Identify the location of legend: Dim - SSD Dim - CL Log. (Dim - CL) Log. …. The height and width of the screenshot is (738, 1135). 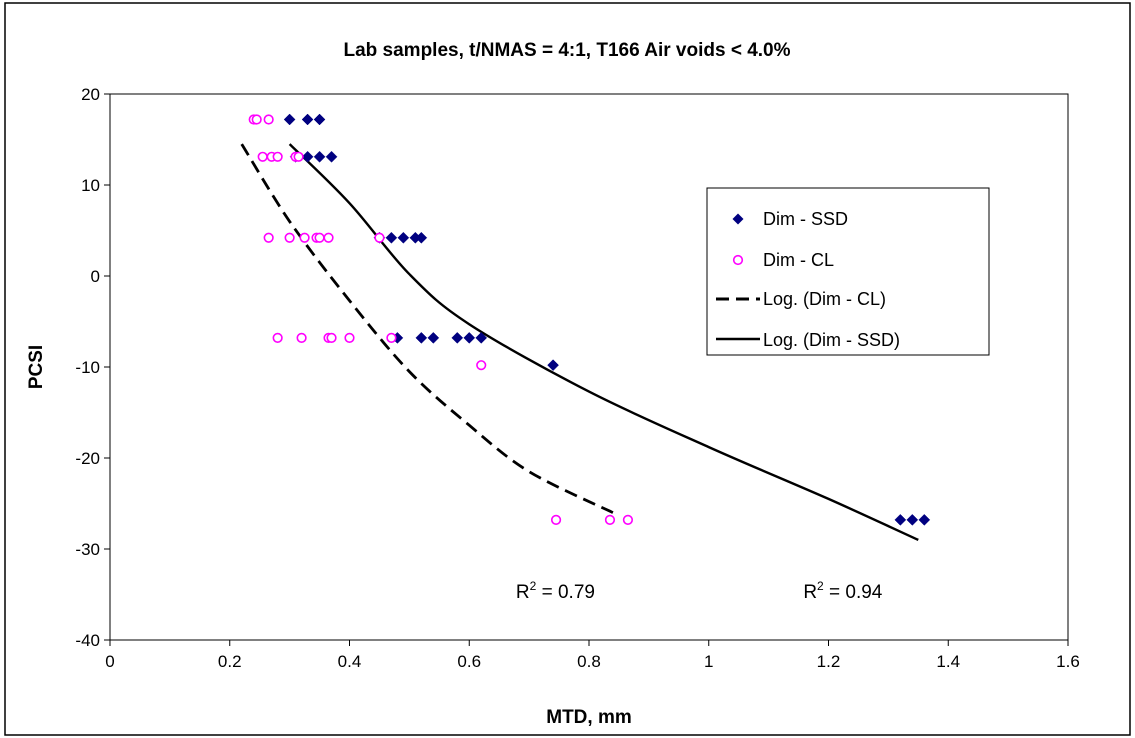
(848, 271).